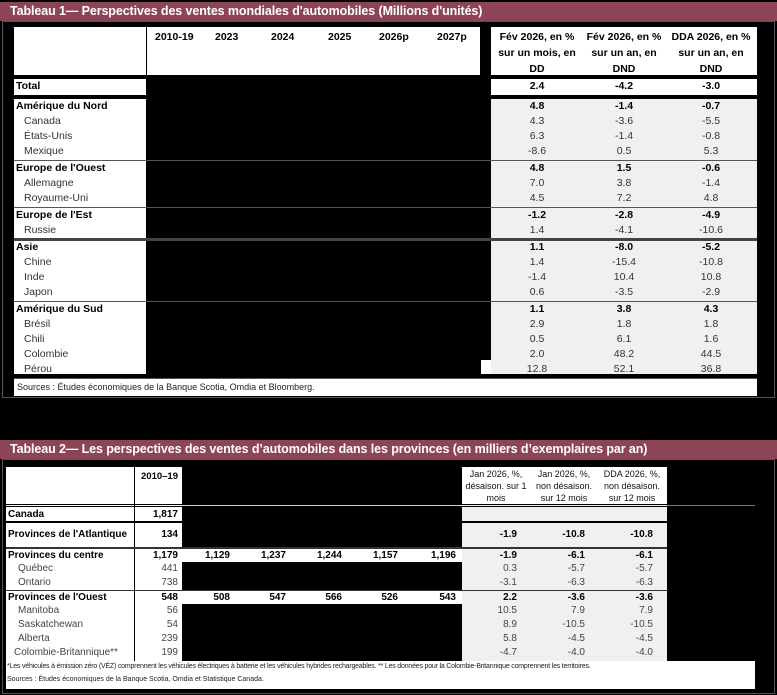  What do you see at coordinates (54, 215) in the screenshot?
I see `group-label: Europe de l'Est` at bounding box center [54, 215].